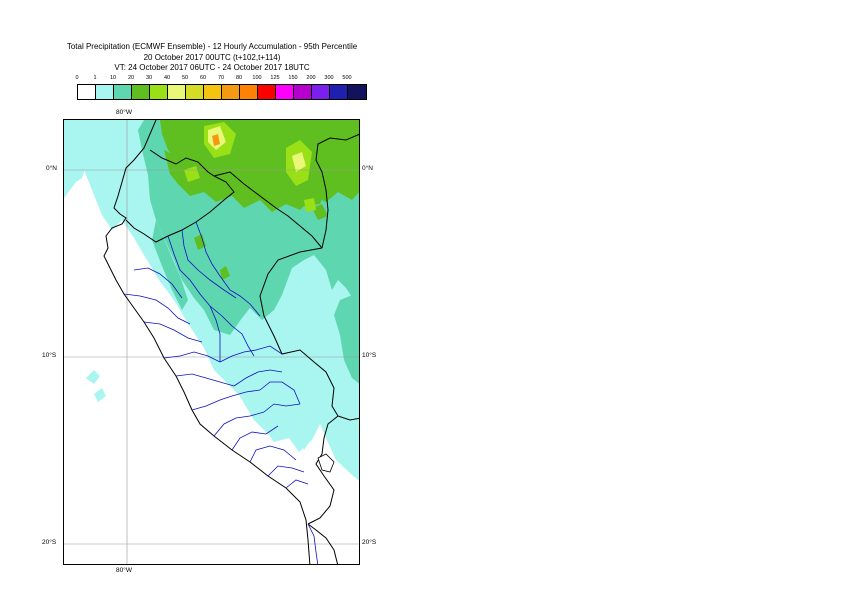 This screenshot has height=596, width=842. I want to click on border-peru-colombia, so click(268, 210).